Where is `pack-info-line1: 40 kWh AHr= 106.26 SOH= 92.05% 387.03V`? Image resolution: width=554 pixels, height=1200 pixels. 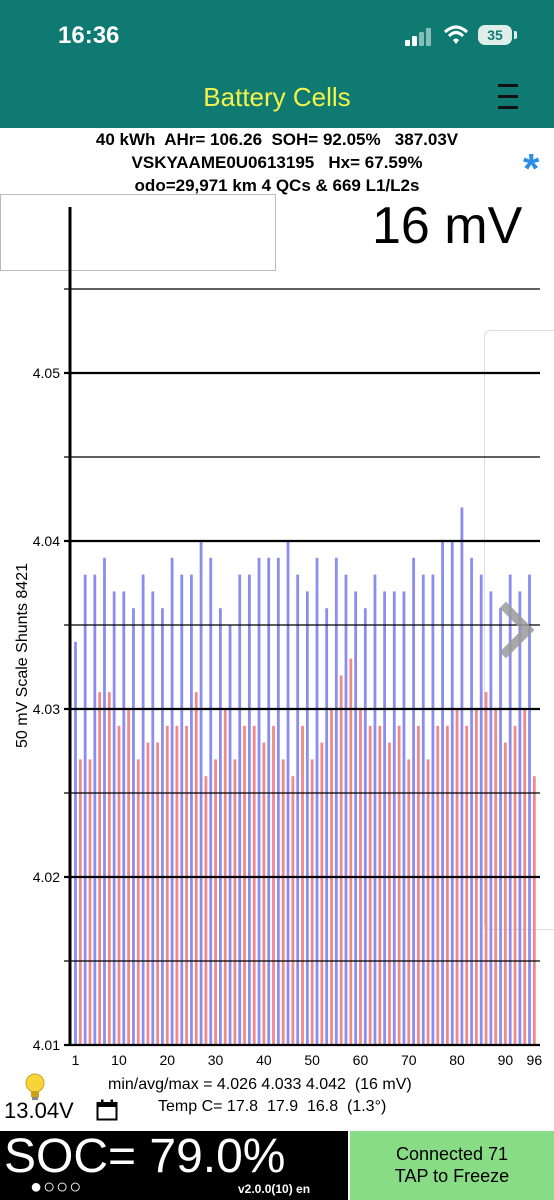
pack-info-line1: 40 kWh AHr= 106.26 SOH= 92.05% 387.03V is located at coordinates (277, 139).